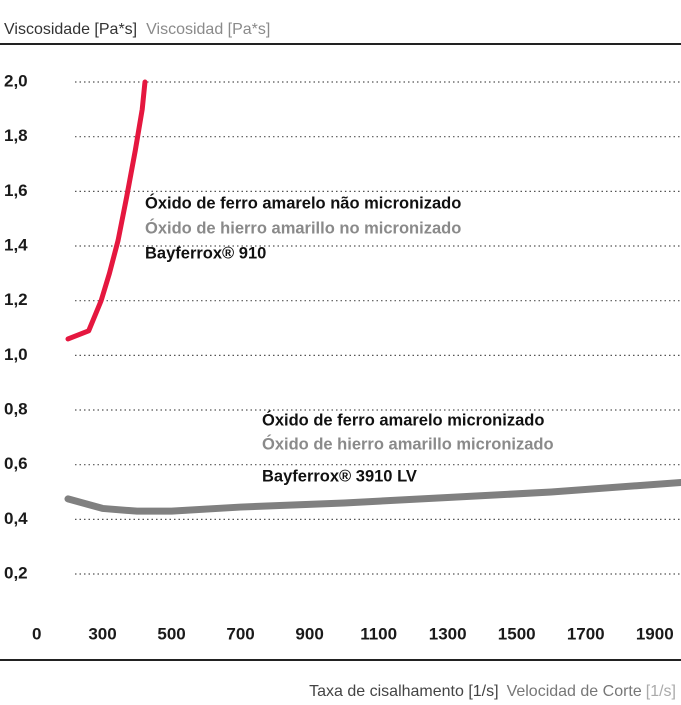 The width and height of the screenshot is (681, 705). Describe the element at coordinates (661, 691) in the screenshot. I see `x-title-part: [1/s]` at that location.